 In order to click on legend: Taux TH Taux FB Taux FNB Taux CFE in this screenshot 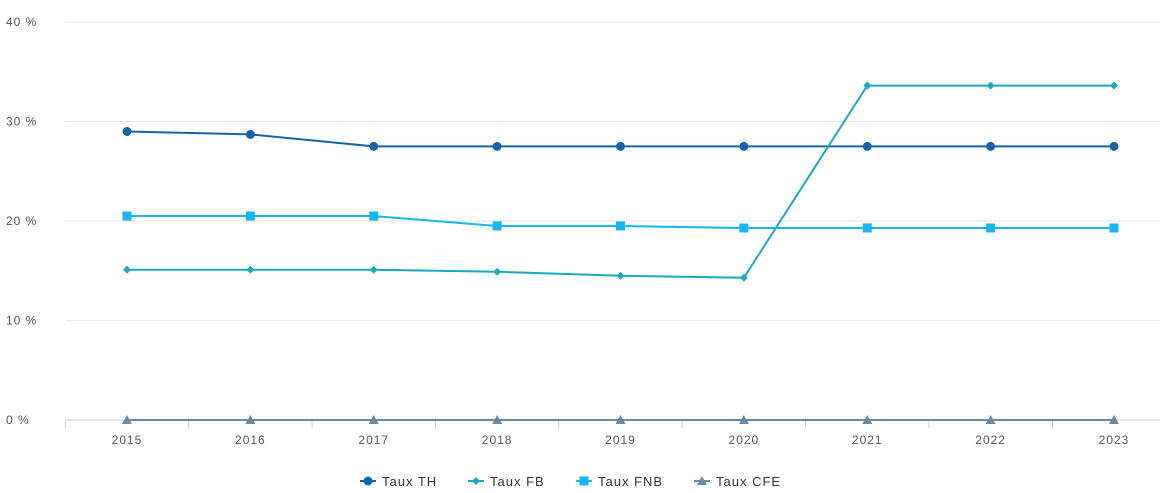, I will do `click(570, 481)`.